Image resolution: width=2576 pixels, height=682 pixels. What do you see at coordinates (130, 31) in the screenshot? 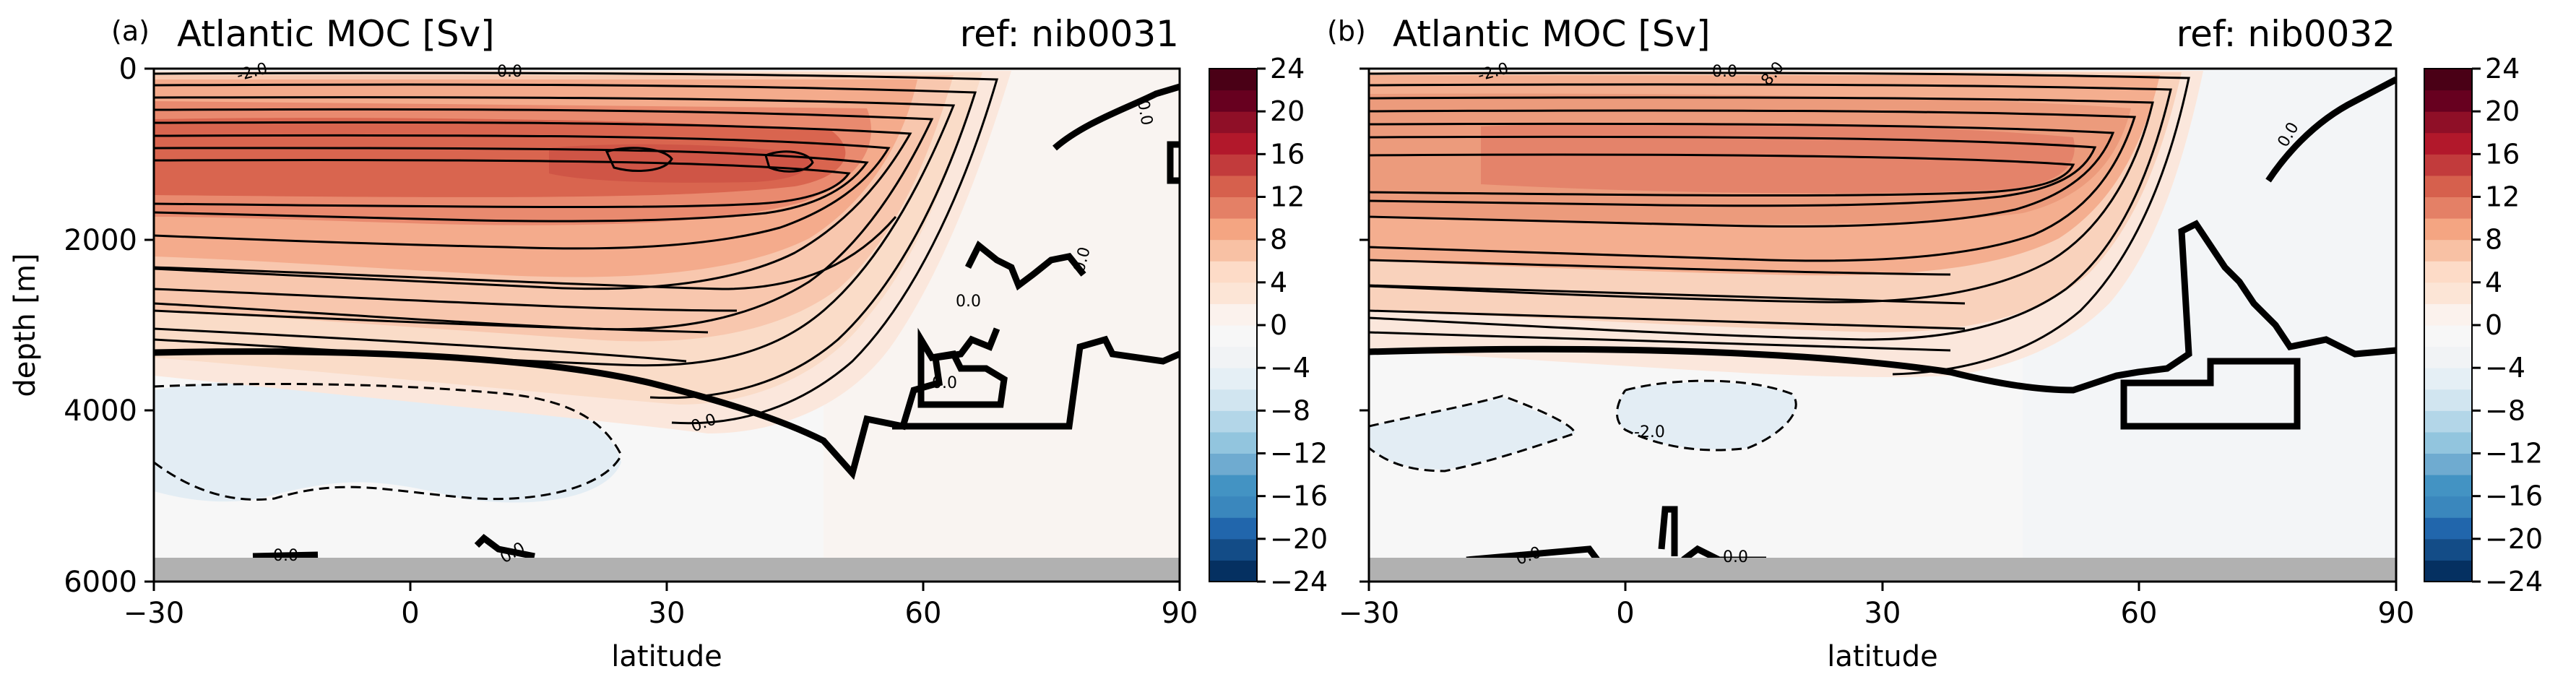
I see `panel-a-label: (a)` at bounding box center [130, 31].